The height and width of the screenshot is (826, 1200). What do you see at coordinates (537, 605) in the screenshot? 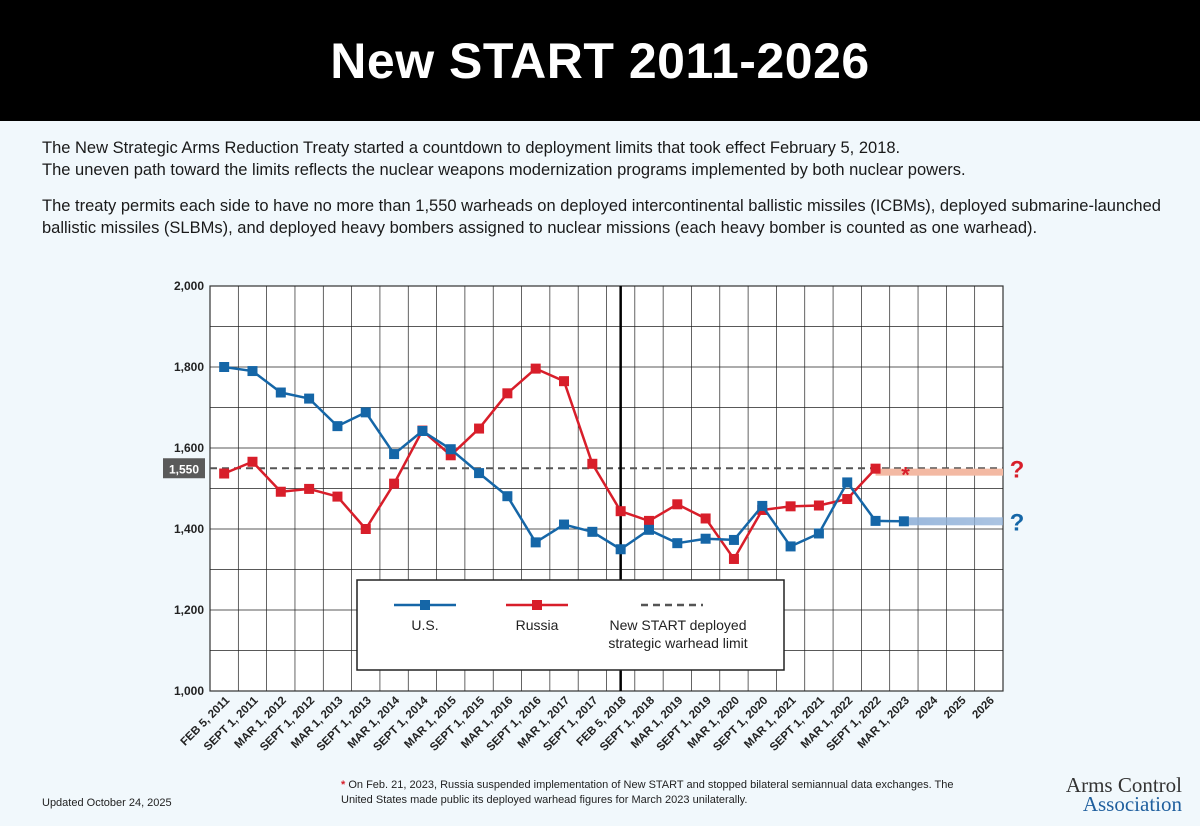
I see `legend-russia-marker` at bounding box center [537, 605].